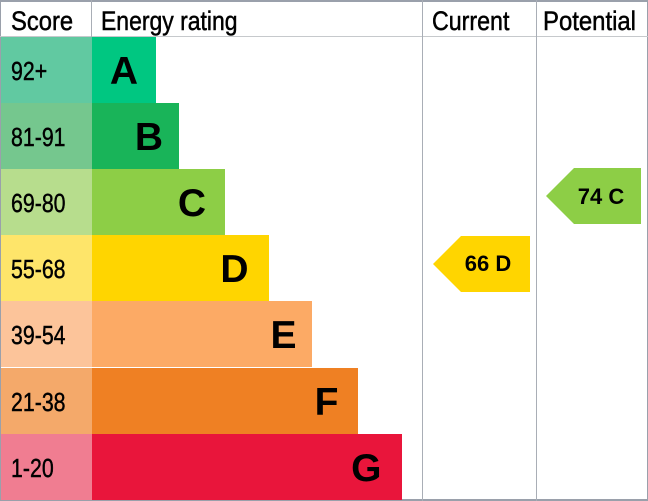 The width and height of the screenshot is (648, 501). I want to click on svg-text: 74 C, so click(601, 197).